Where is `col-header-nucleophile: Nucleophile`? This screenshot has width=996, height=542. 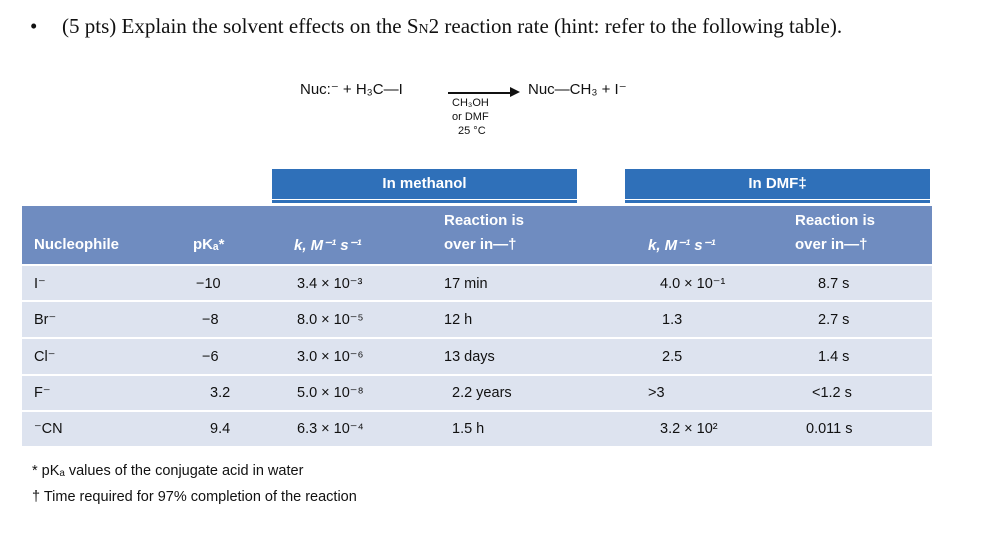
col-header-nucleophile: Nucleophile is located at coordinates (77, 244).